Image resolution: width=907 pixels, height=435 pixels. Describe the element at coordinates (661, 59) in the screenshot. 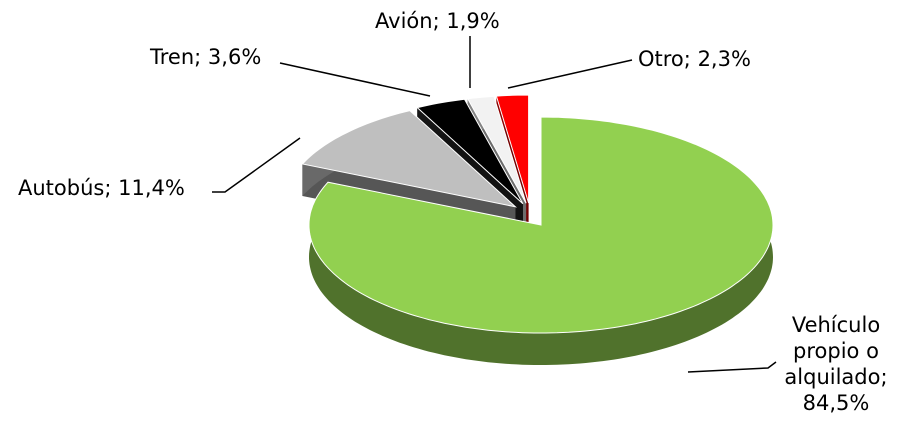

I see `label-category: Otro` at that location.